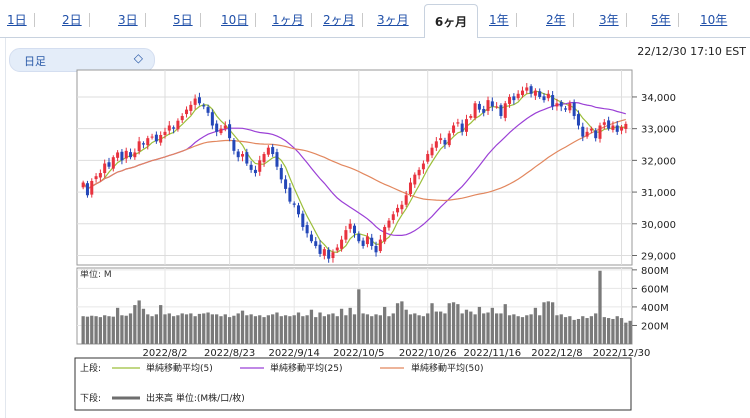  I want to click on price-tick-label: 31,000, so click(658, 193).